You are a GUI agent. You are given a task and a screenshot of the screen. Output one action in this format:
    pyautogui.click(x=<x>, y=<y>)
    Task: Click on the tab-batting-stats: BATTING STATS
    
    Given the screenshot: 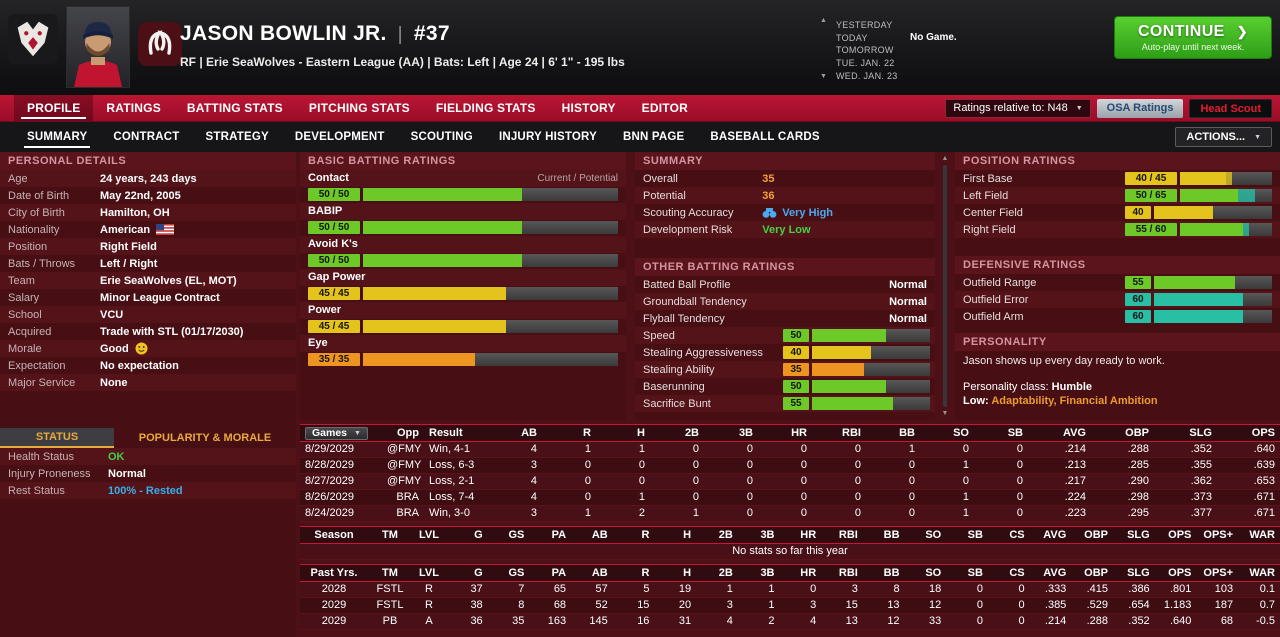 What is the action you would take?
    pyautogui.click(x=234, y=108)
    